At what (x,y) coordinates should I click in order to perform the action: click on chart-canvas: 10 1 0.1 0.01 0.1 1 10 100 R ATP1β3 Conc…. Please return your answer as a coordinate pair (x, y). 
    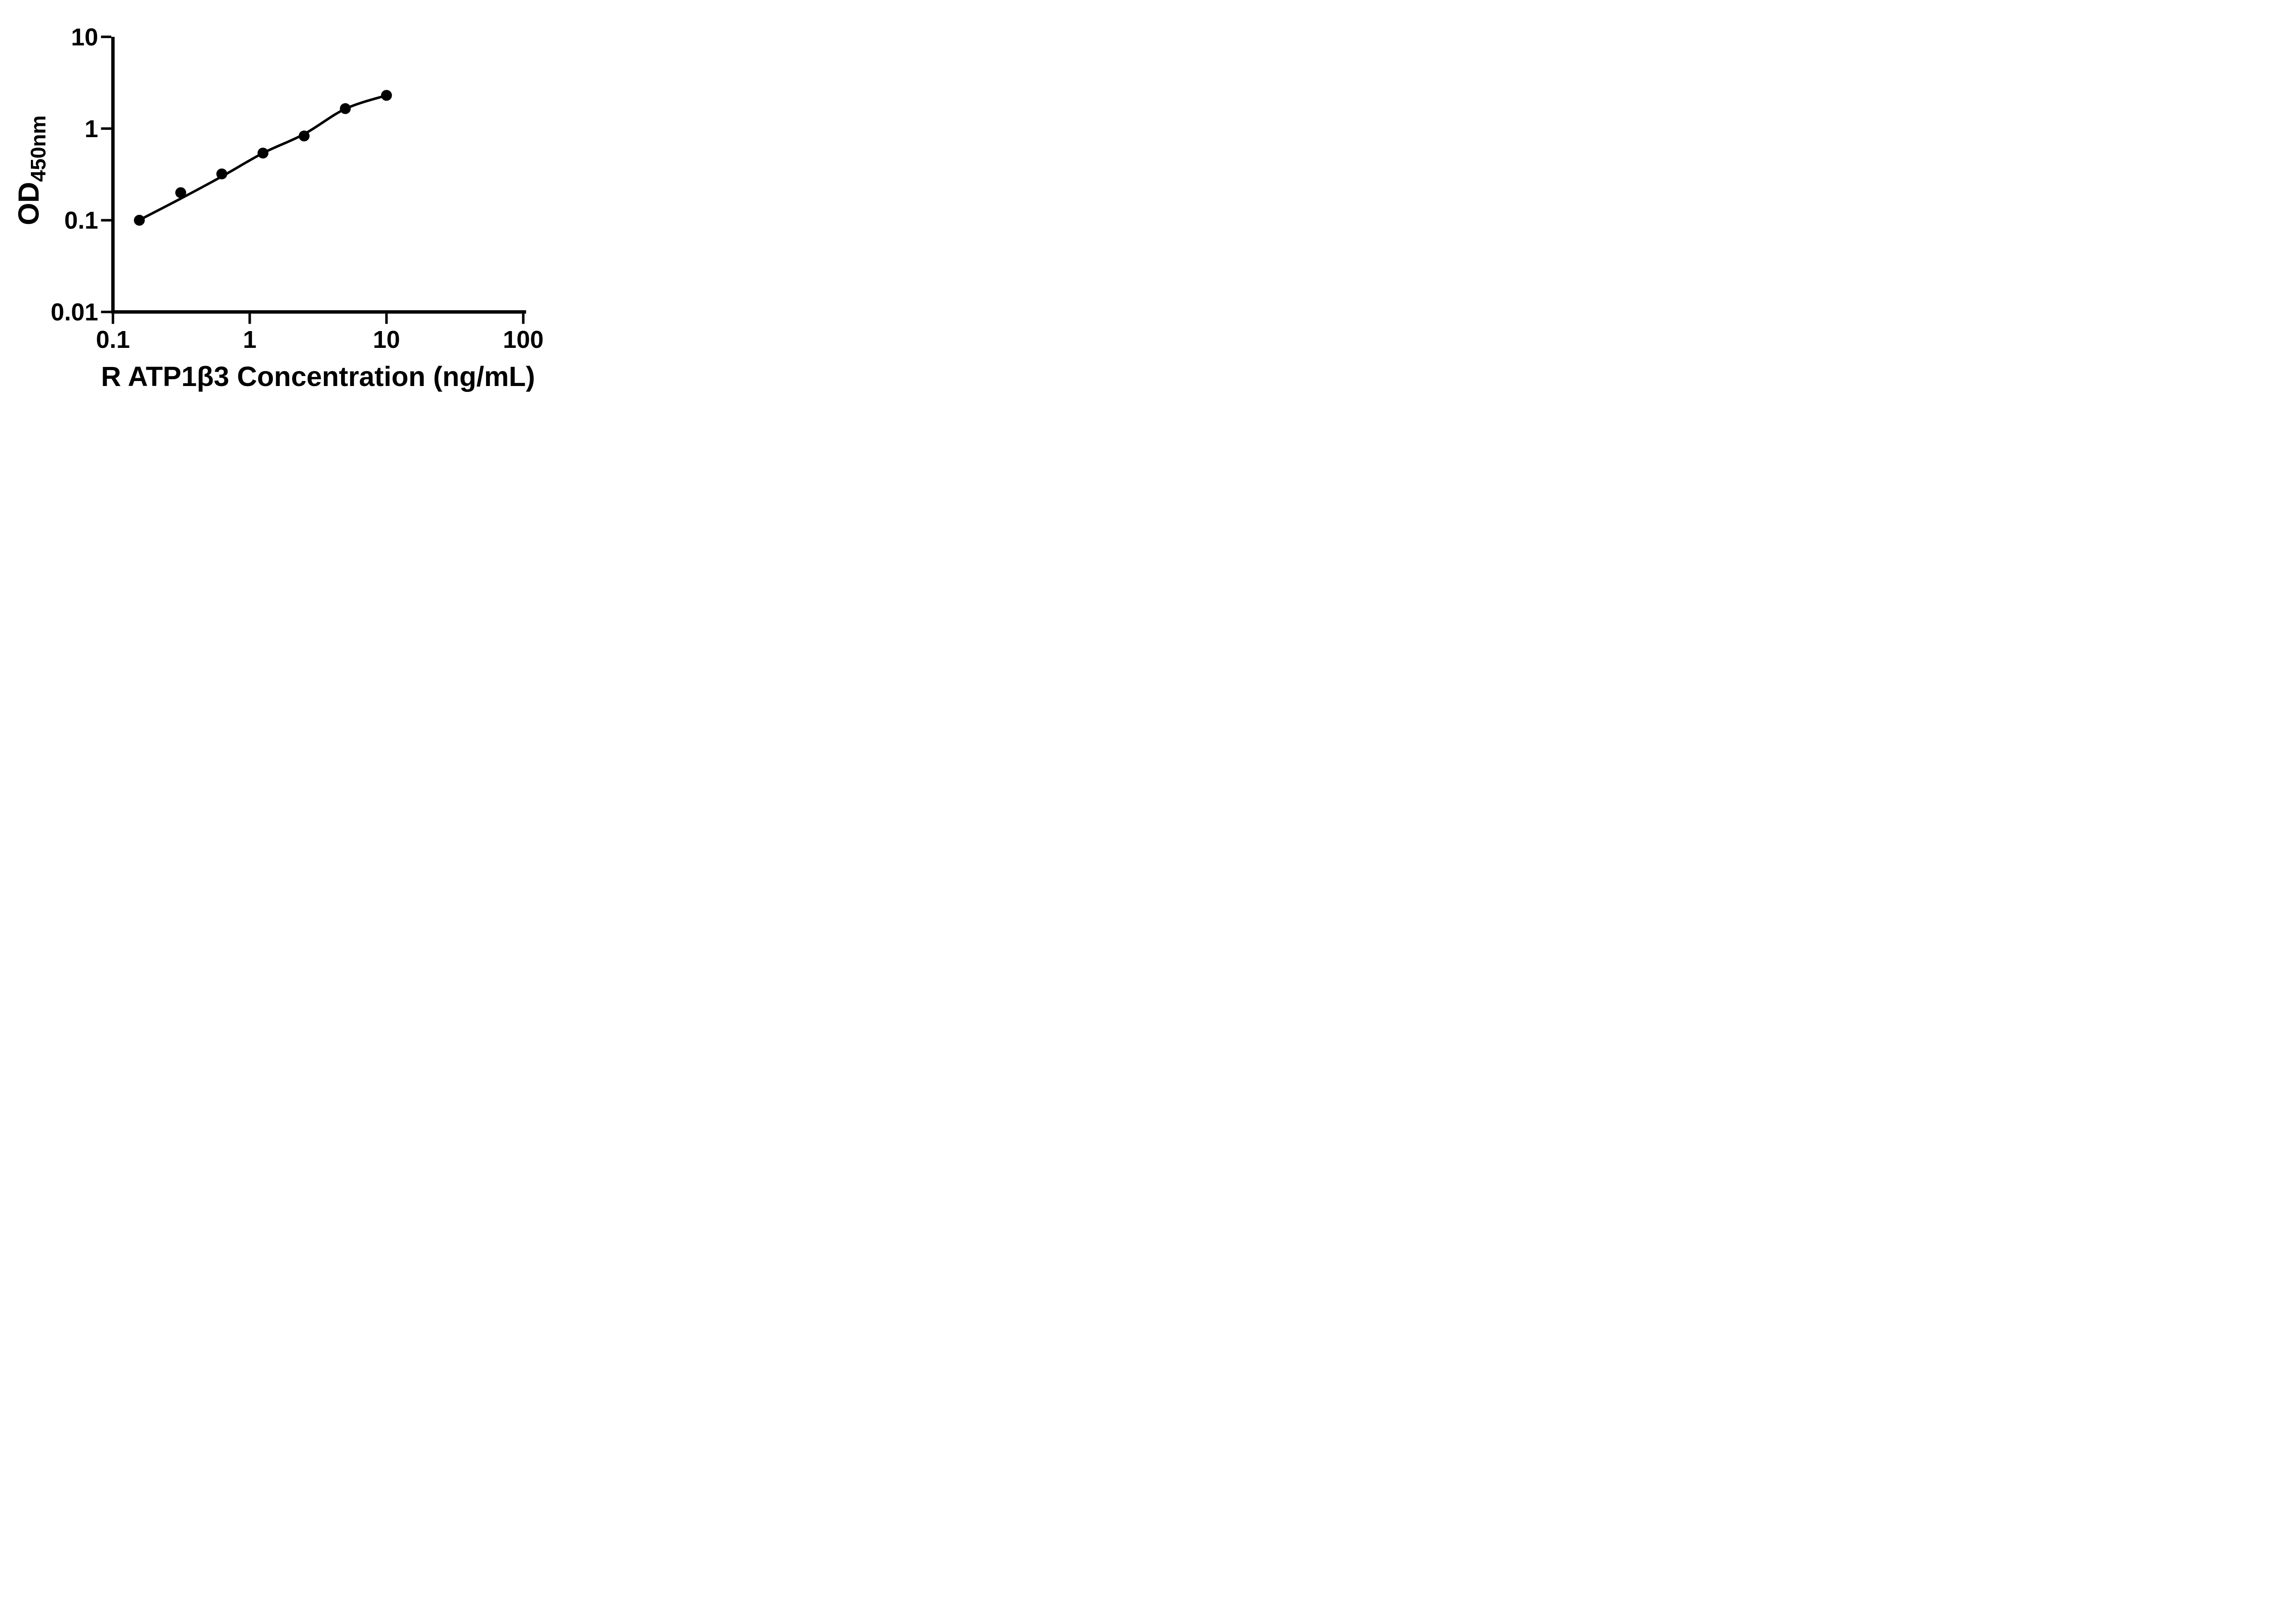
    Looking at the image, I should click on (278, 208).